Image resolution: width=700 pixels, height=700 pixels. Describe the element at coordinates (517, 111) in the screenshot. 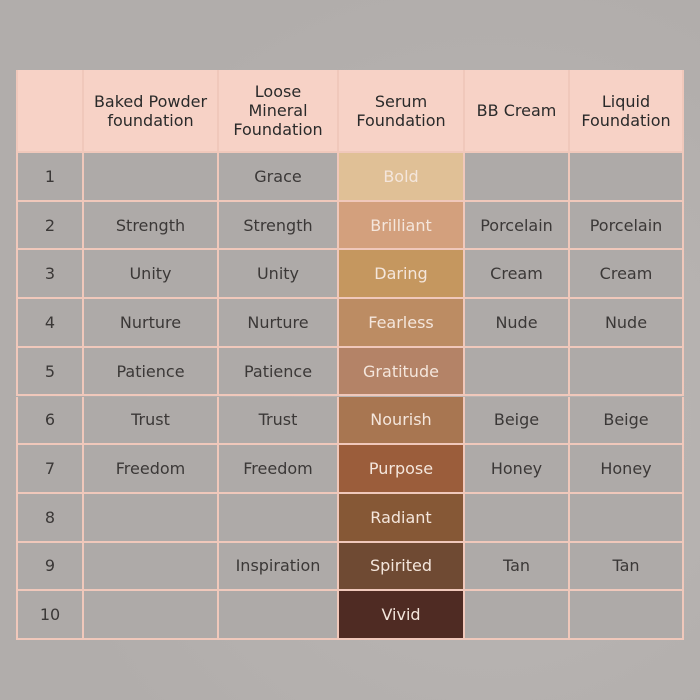

I see `column-header: BB Cream` at that location.